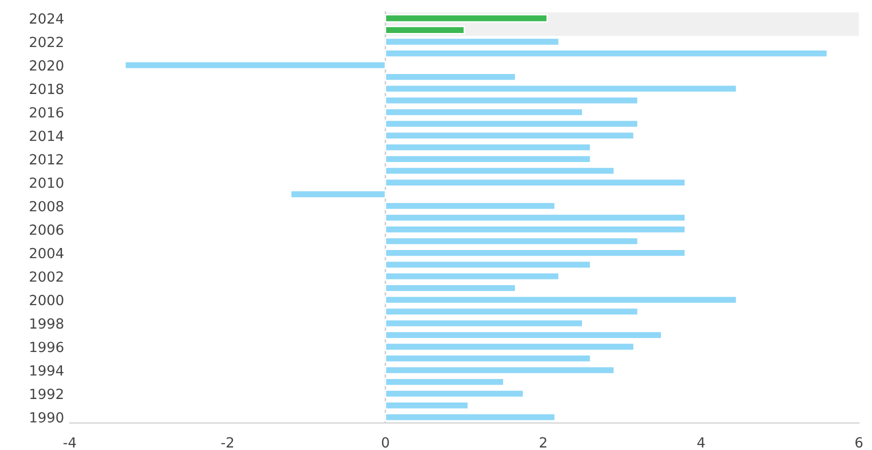  Describe the element at coordinates (47, 89) in the screenshot. I see `y-tick-label: 2018` at that location.